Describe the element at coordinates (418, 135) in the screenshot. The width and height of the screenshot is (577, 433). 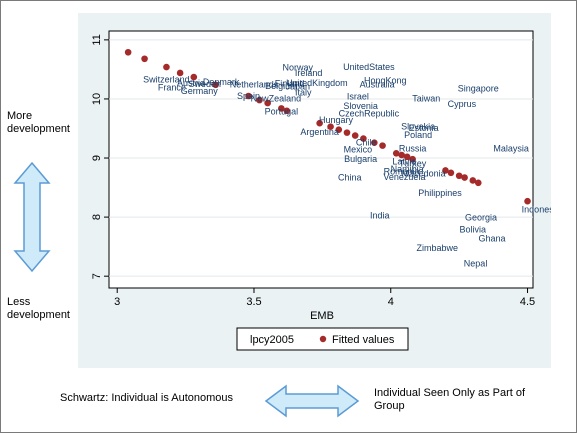
I see `country-label: Poland` at that location.